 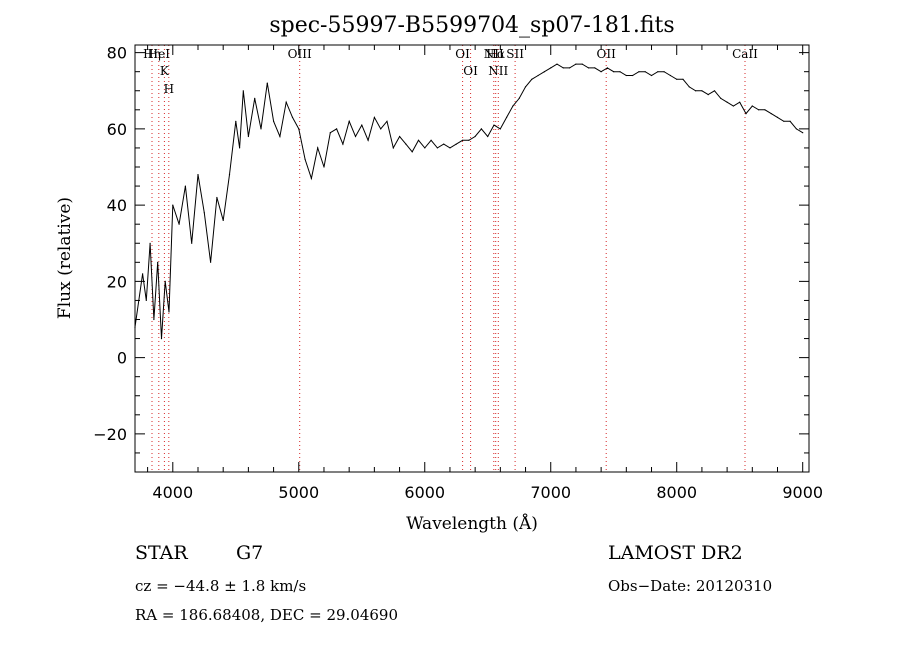 I want to click on marker-label: OII, so click(x=607, y=54).